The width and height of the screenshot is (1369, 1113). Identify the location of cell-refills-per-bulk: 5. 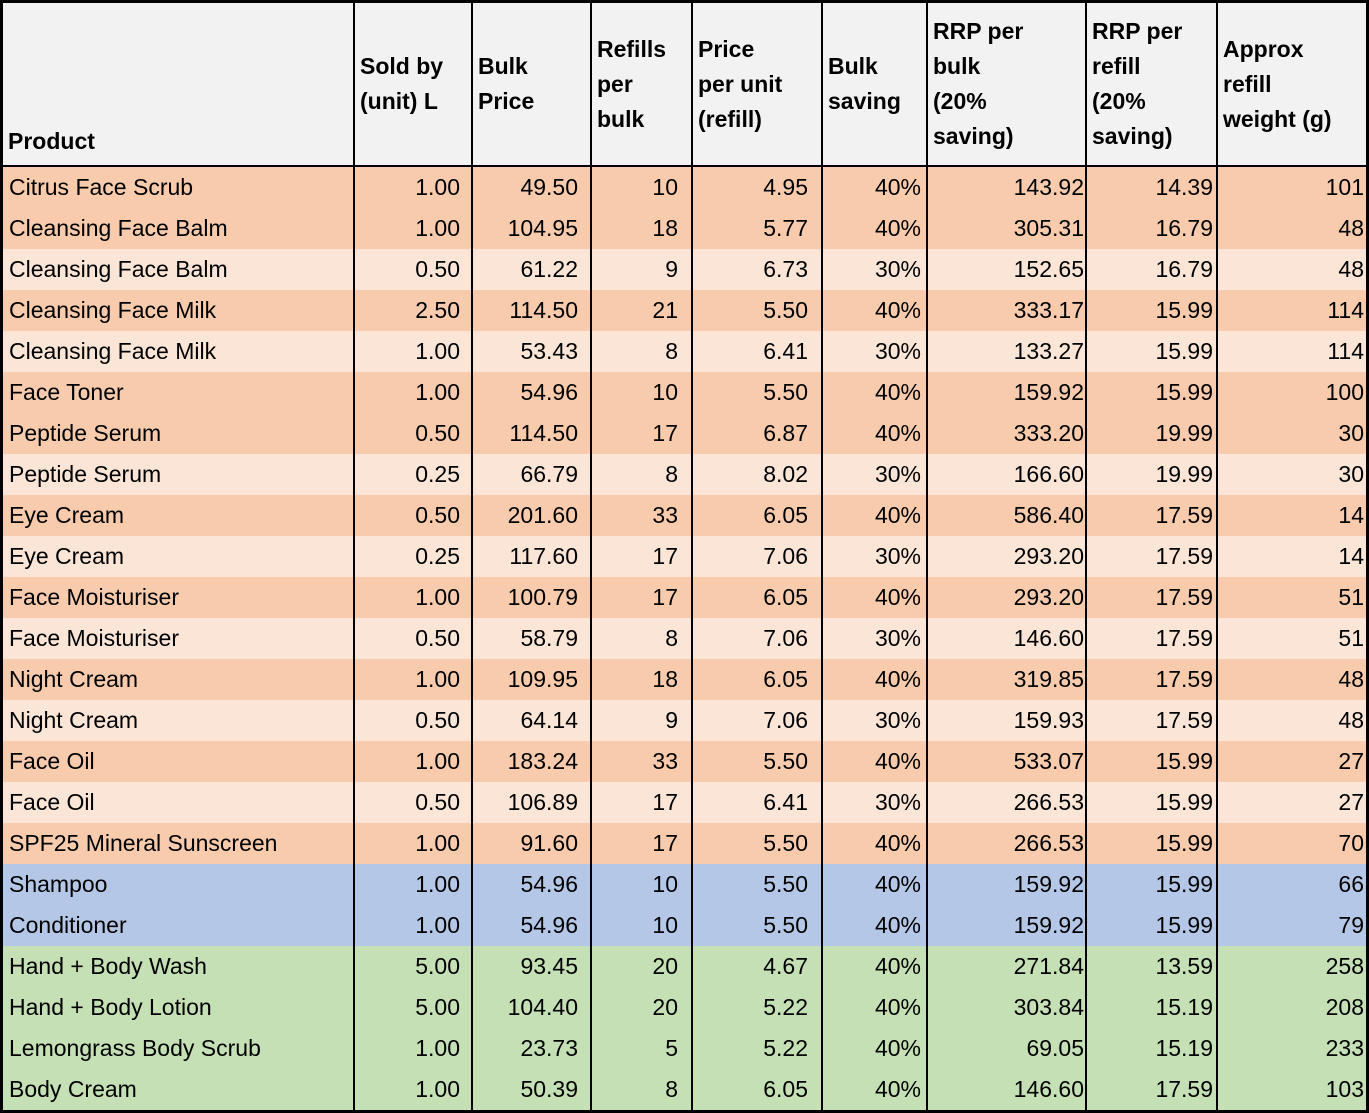
(642, 1048).